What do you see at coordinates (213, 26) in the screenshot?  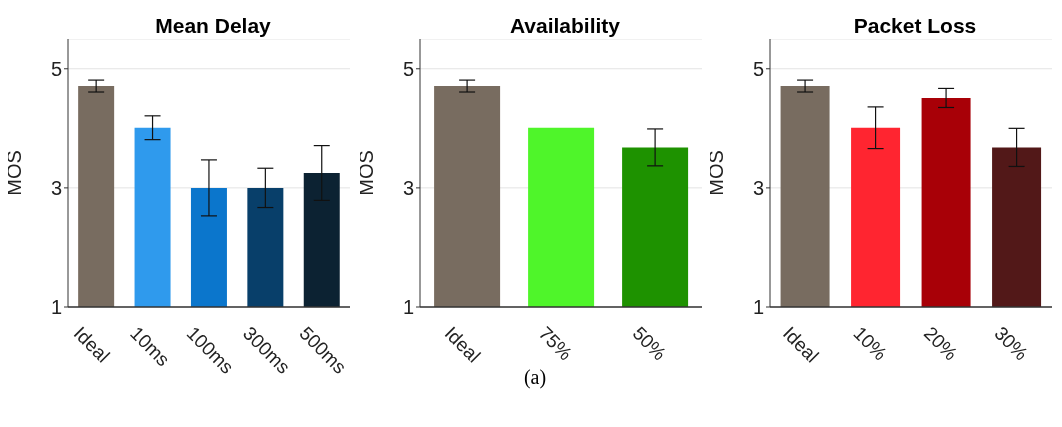 I see `chart-title: Mean Delay` at bounding box center [213, 26].